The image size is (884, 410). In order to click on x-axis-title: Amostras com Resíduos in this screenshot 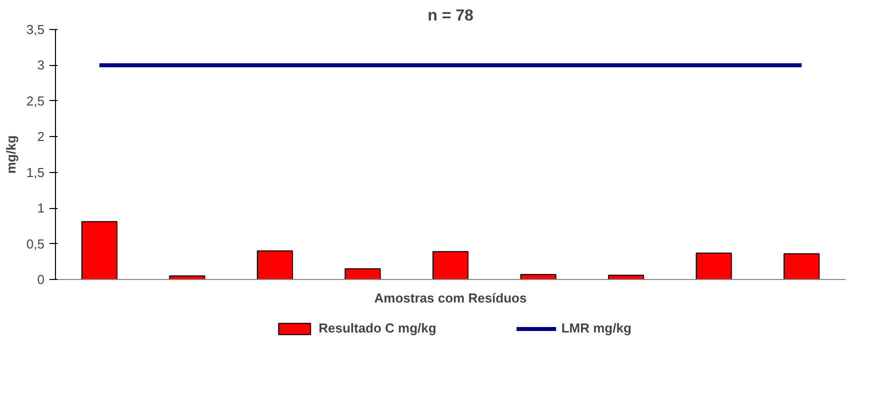, I will do `click(450, 298)`.